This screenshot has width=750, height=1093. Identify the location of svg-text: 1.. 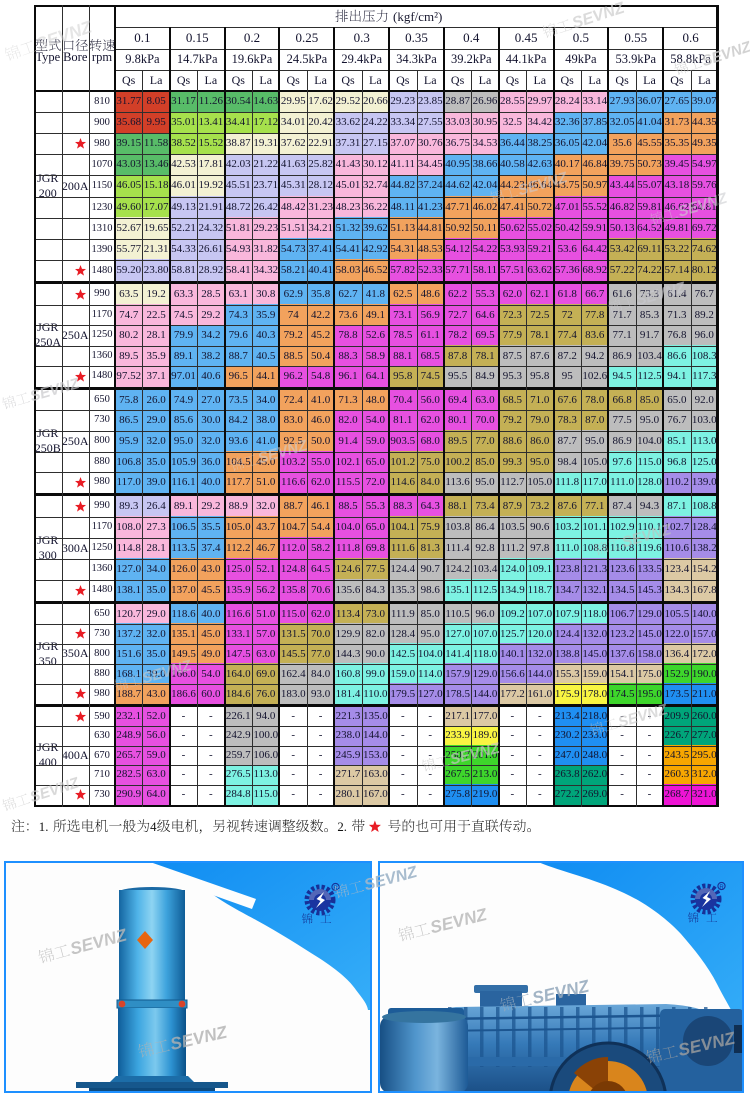
(44, 827).